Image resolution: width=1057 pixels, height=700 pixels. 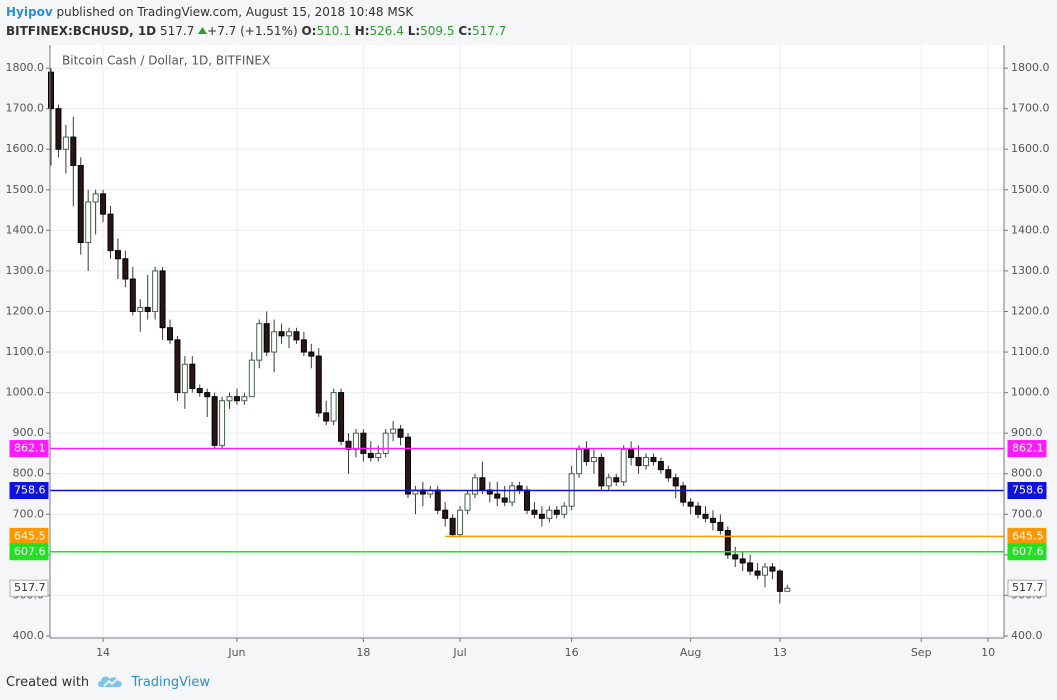 What do you see at coordinates (29, 635) in the screenshot?
I see `y-tick-label: 400.0` at bounding box center [29, 635].